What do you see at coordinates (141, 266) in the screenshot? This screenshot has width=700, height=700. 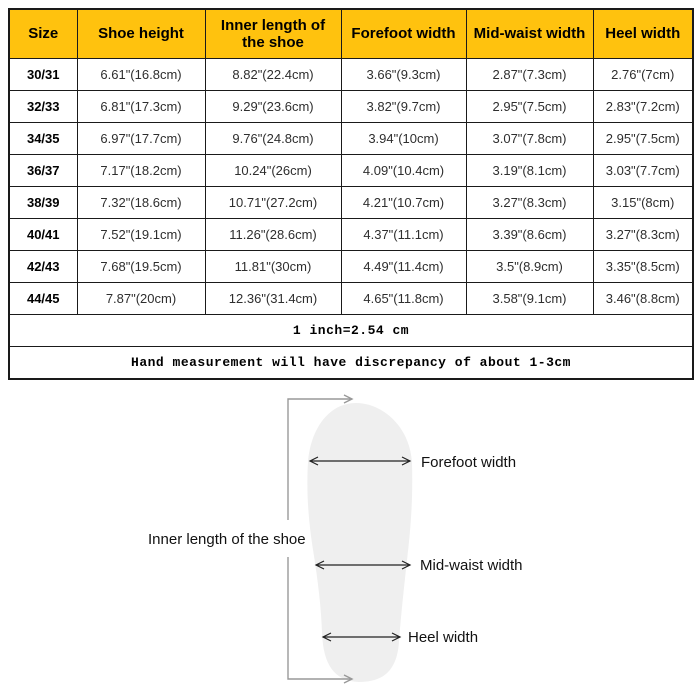 I see `value-cell: 7.68"(19.5cm)` at bounding box center [141, 266].